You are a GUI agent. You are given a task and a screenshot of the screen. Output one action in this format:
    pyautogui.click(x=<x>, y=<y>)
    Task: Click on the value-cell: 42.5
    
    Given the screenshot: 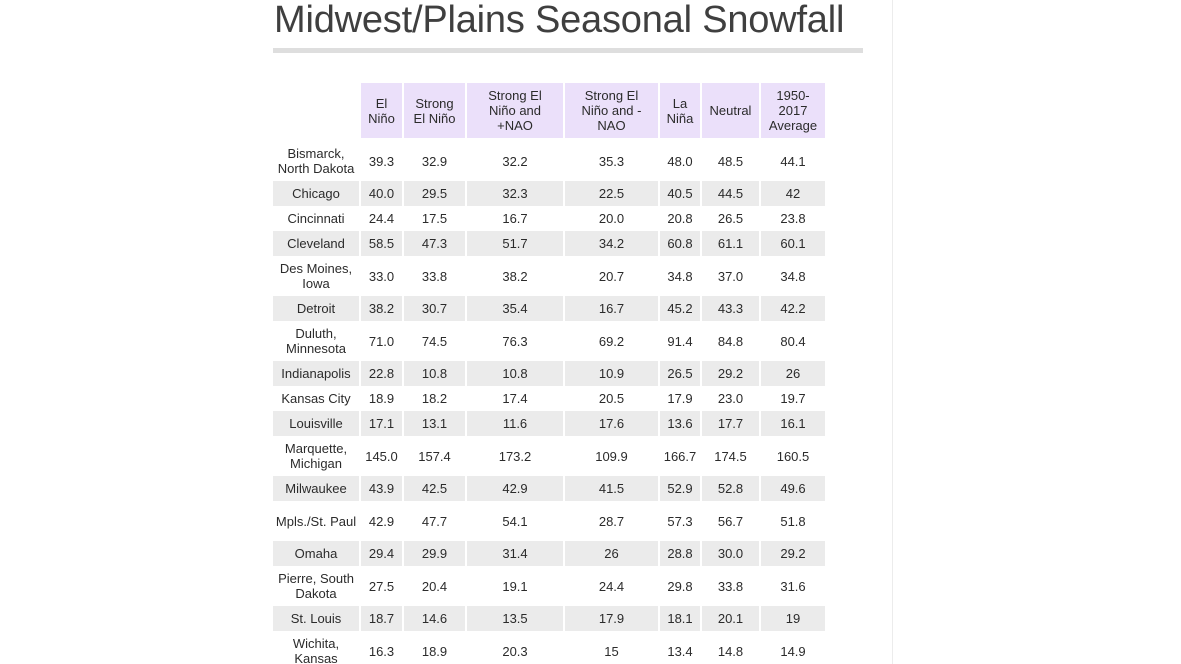 What is the action you would take?
    pyautogui.click(x=434, y=488)
    